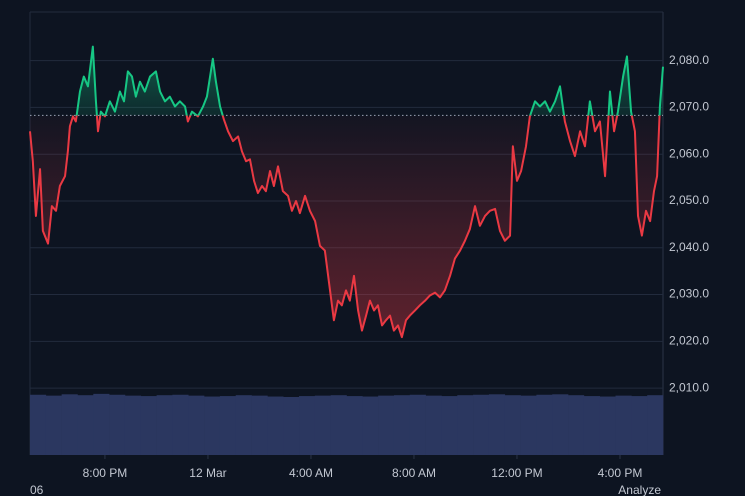 Image resolution: width=745 pixels, height=496 pixels. Describe the element at coordinates (689, 107) in the screenshot. I see `y-tick-label: 2,070.0` at that location.